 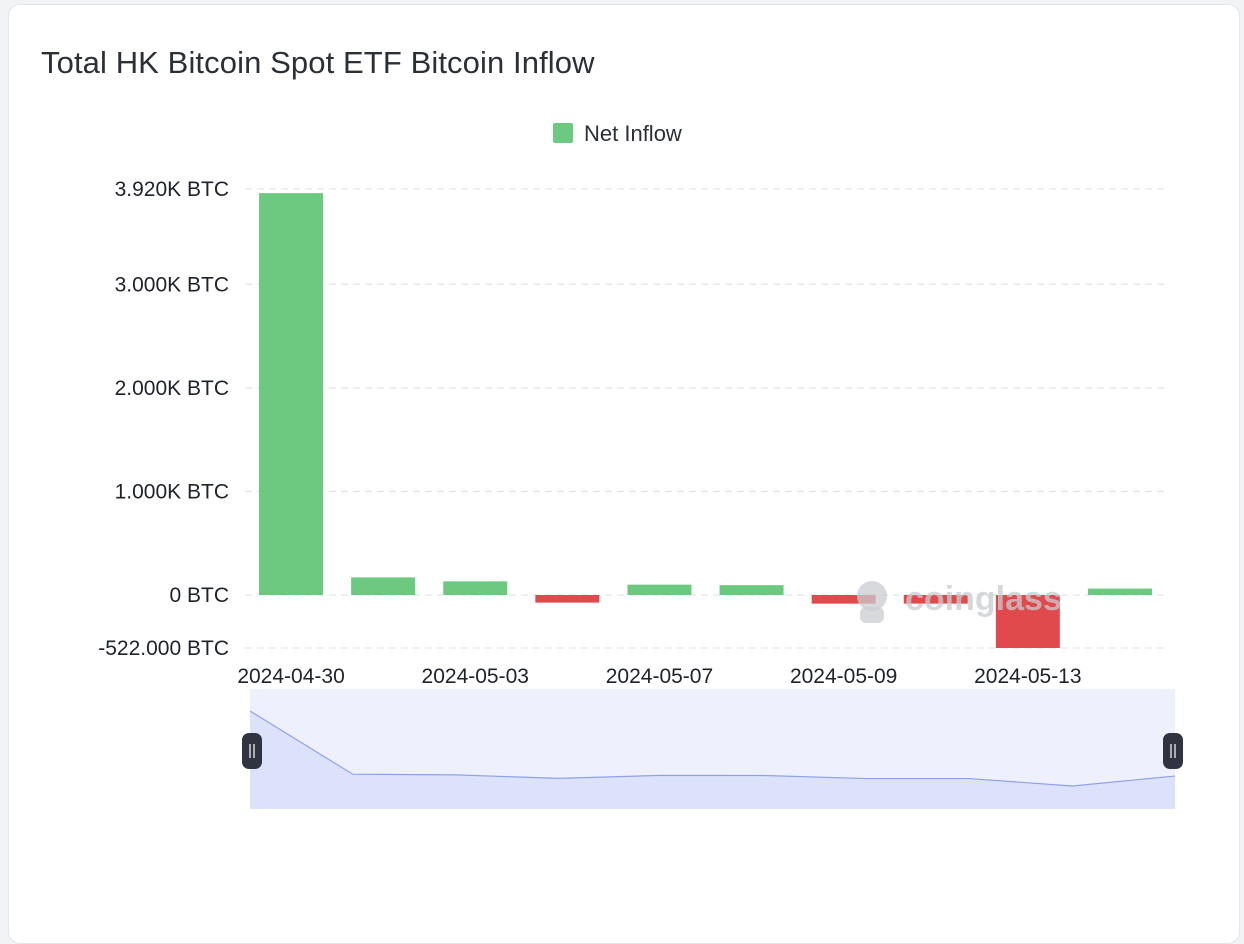 What do you see at coordinates (172, 284) in the screenshot?
I see `y-tick-label: 3.000K BTC` at bounding box center [172, 284].